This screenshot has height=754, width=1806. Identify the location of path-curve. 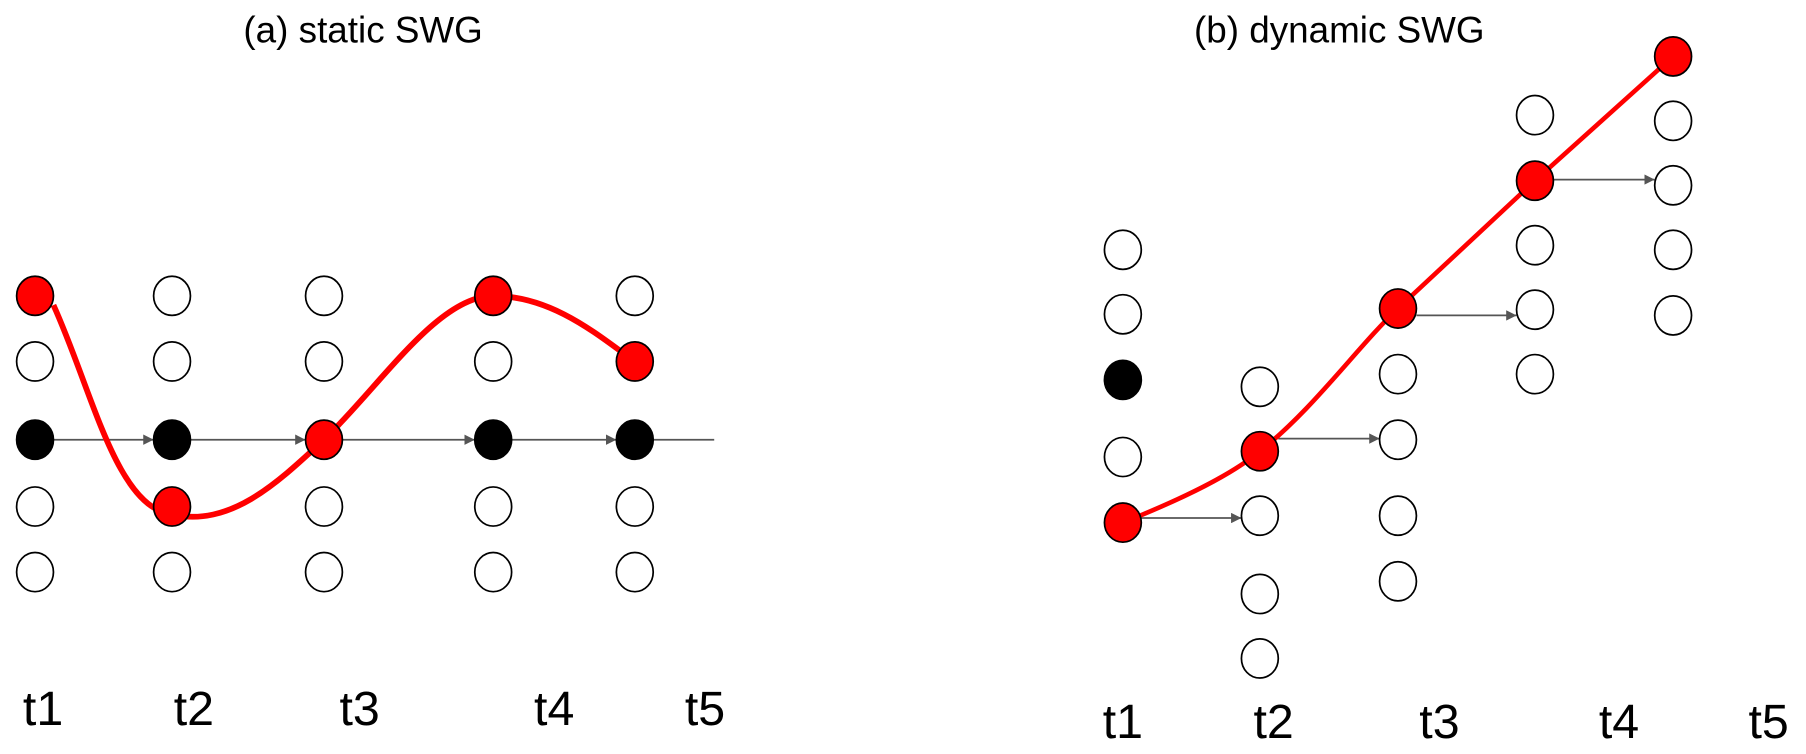
(343, 406).